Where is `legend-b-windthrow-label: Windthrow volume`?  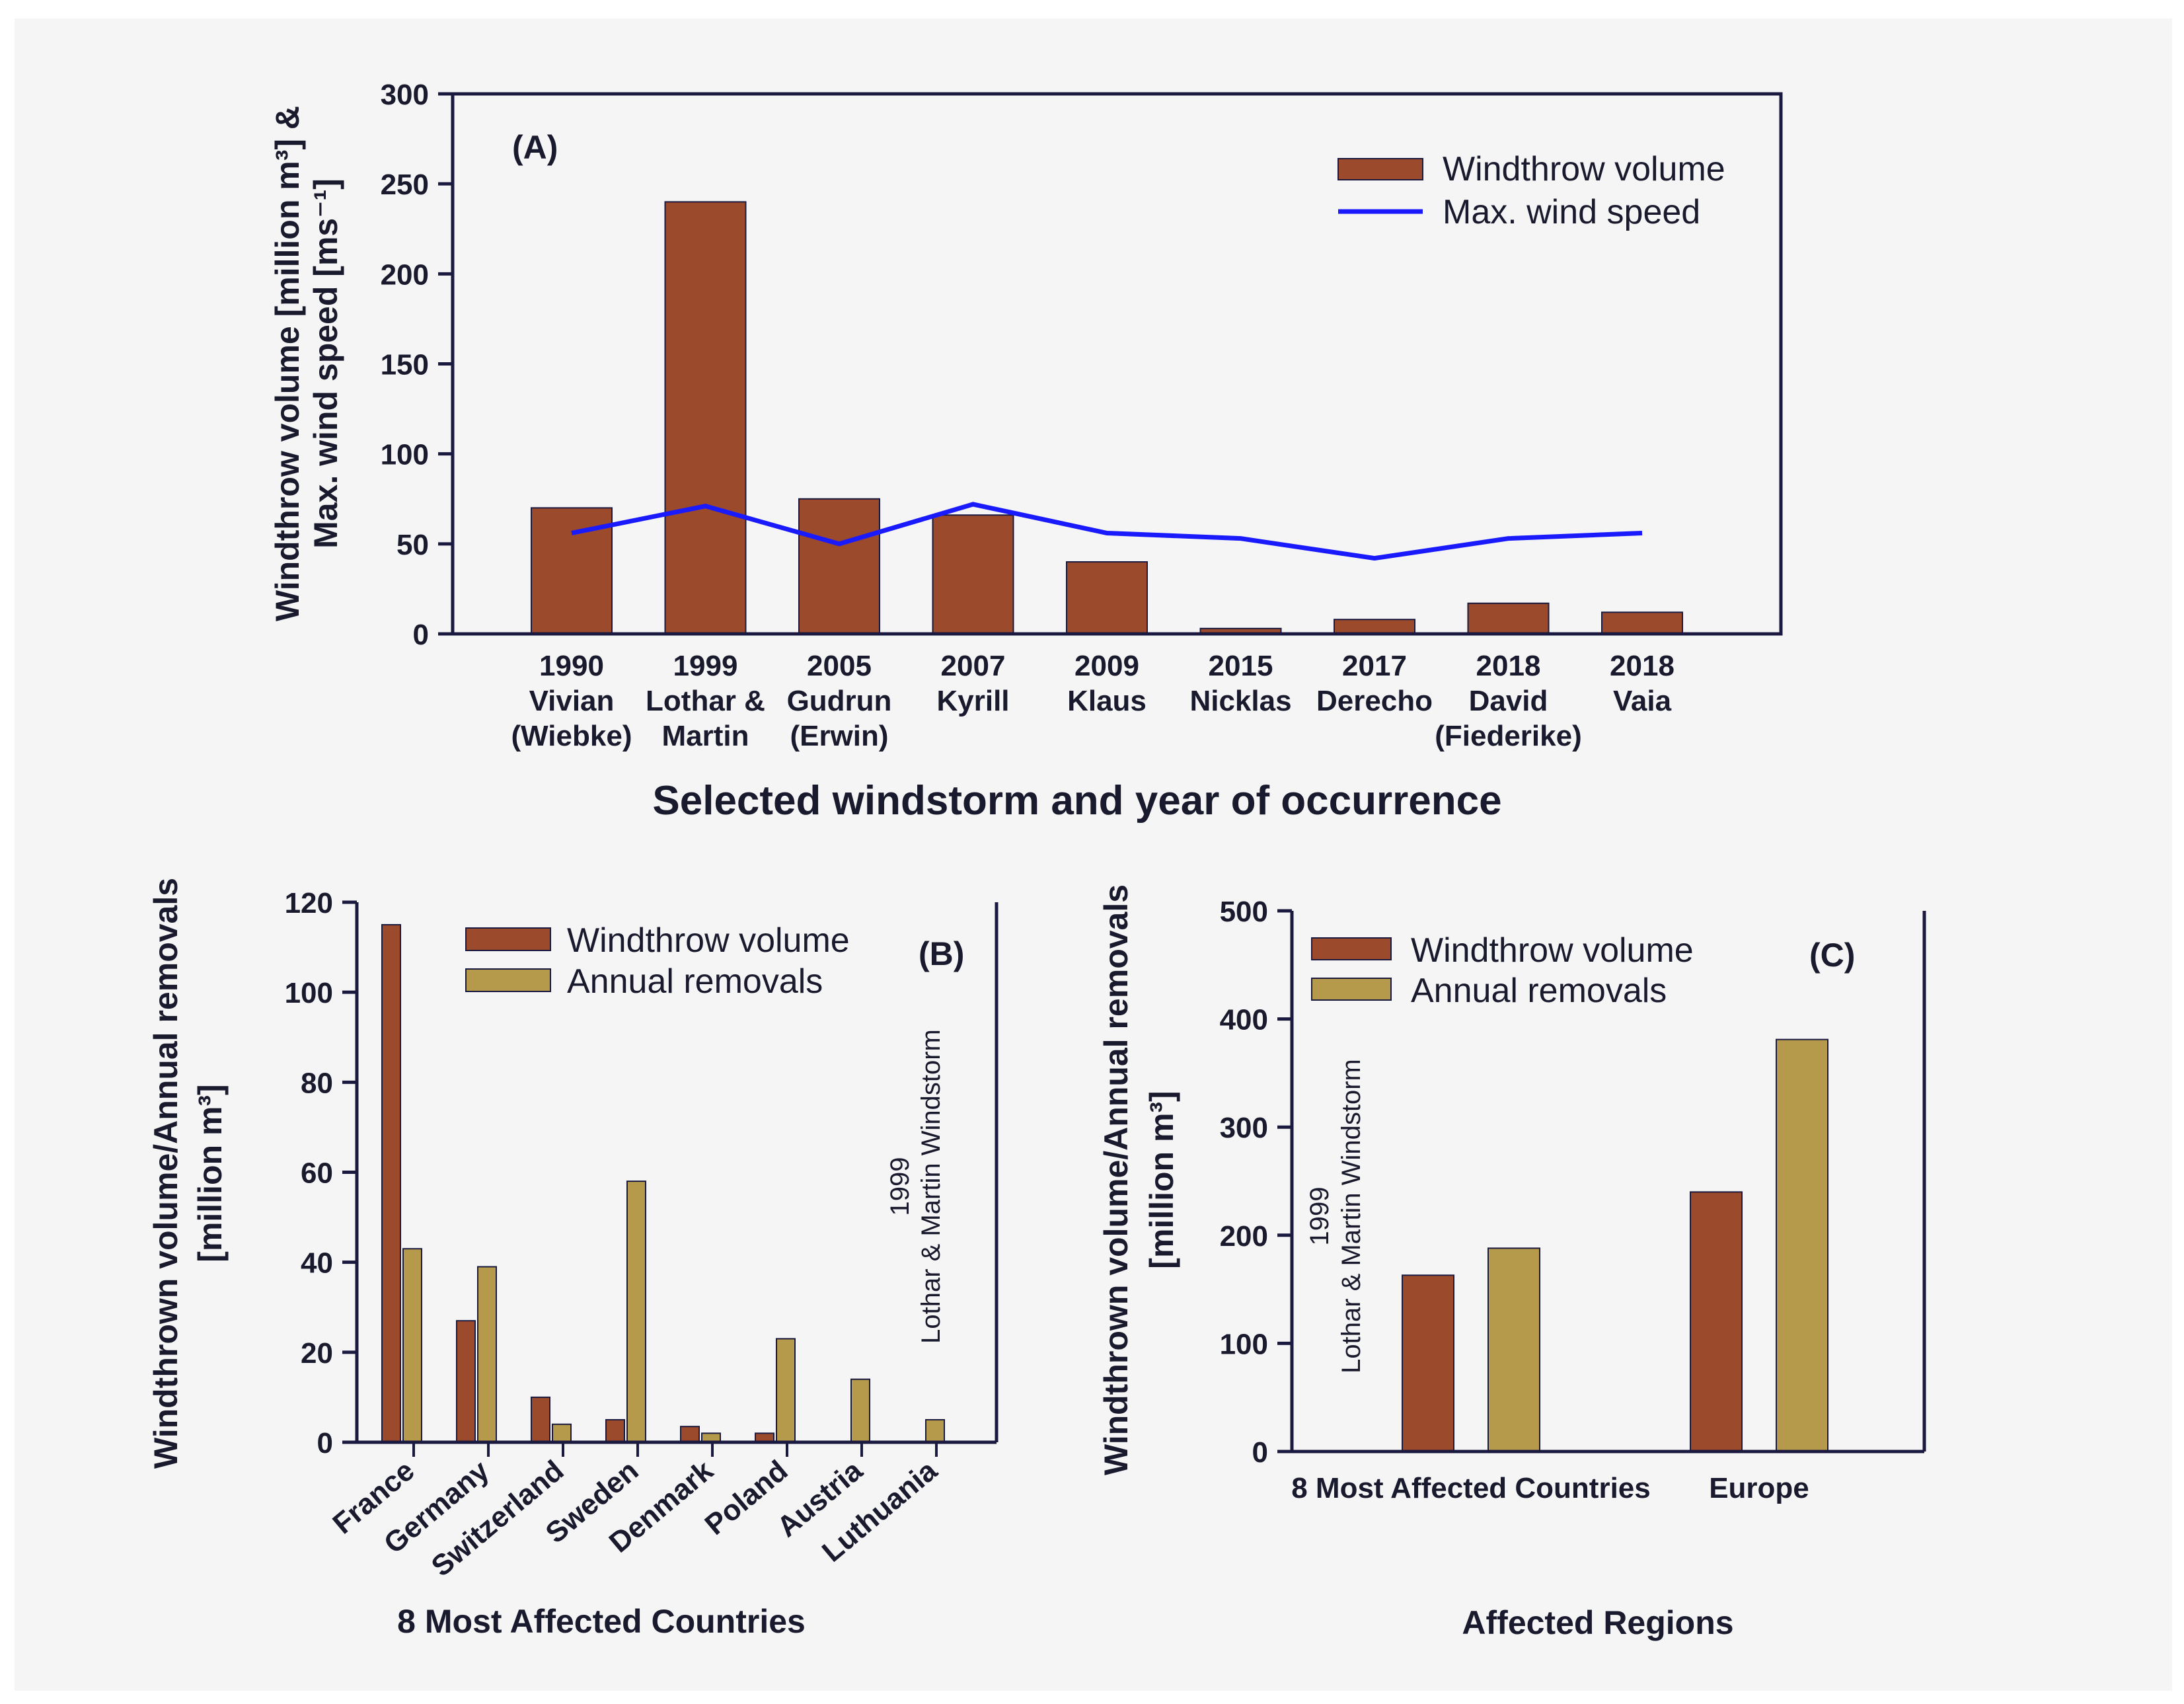 legend-b-windthrow-label: Windthrow volume is located at coordinates (708, 940).